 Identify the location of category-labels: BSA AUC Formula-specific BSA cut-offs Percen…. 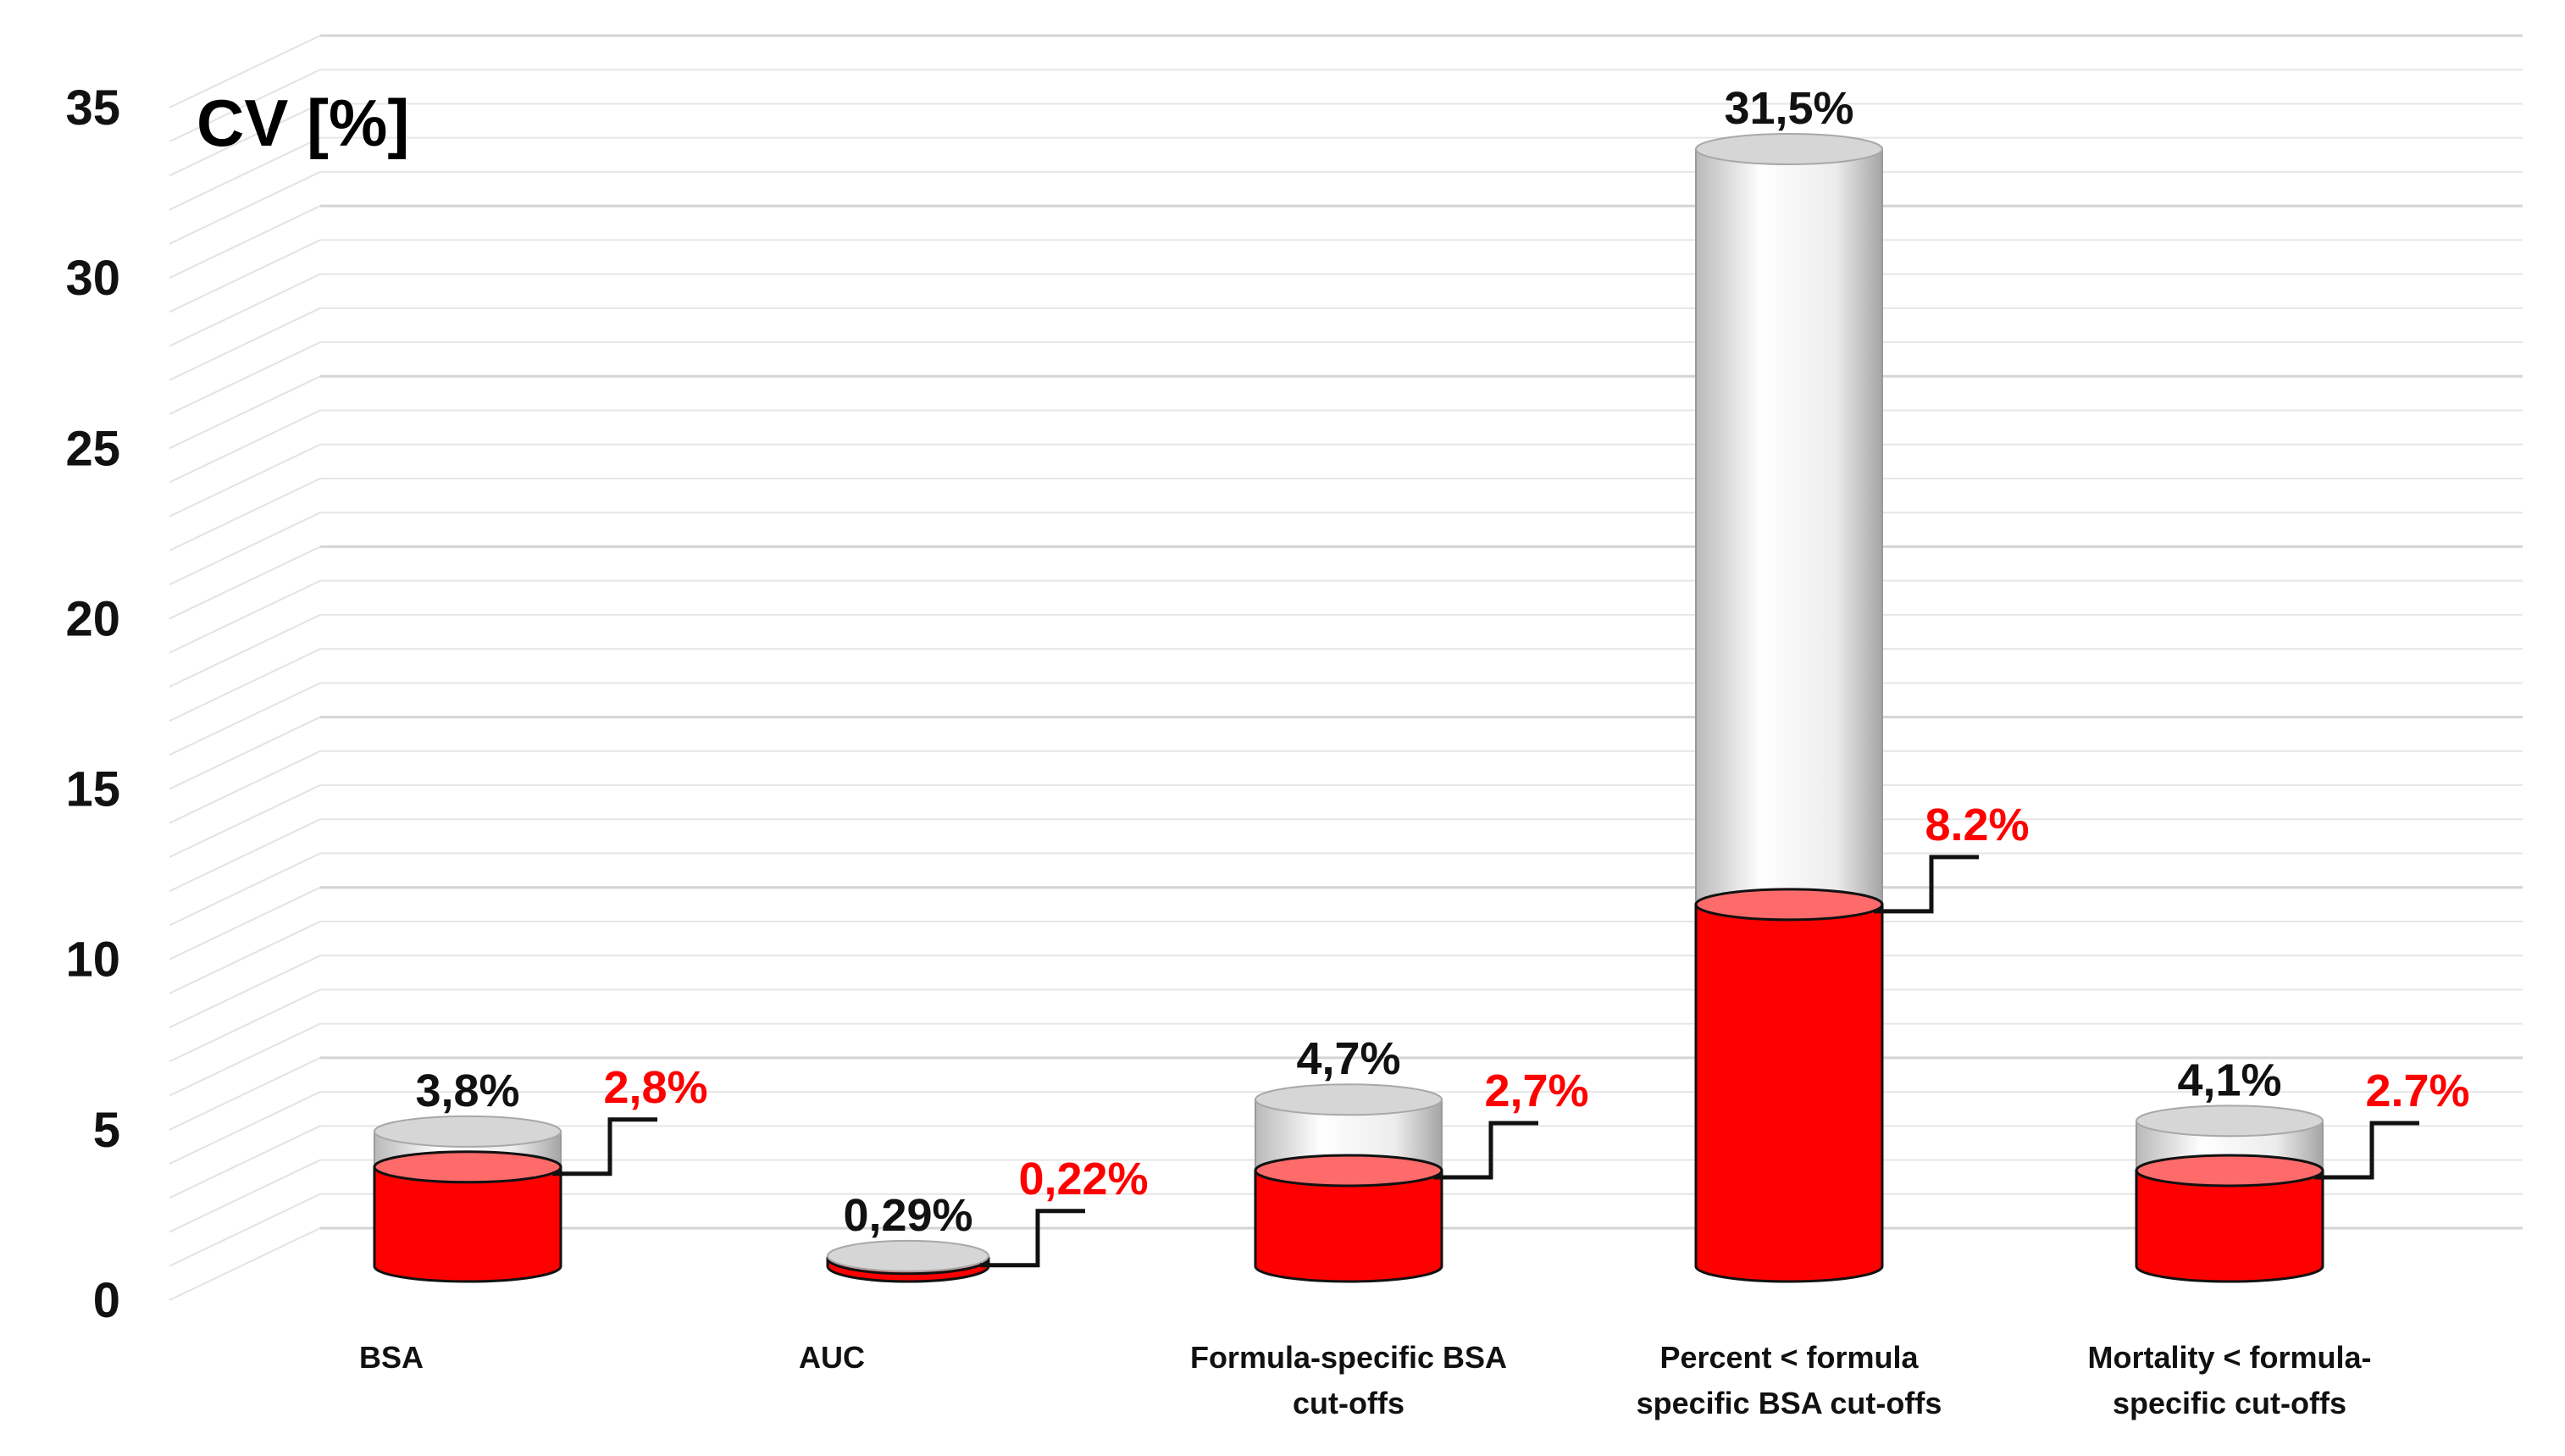
(1365, 1380).